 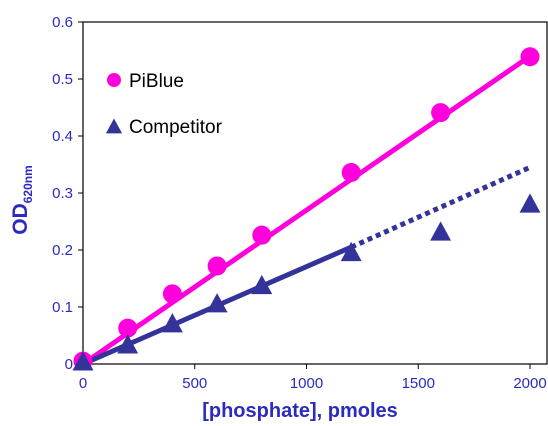 I want to click on x-tick-label: 1500, so click(x=418, y=383).